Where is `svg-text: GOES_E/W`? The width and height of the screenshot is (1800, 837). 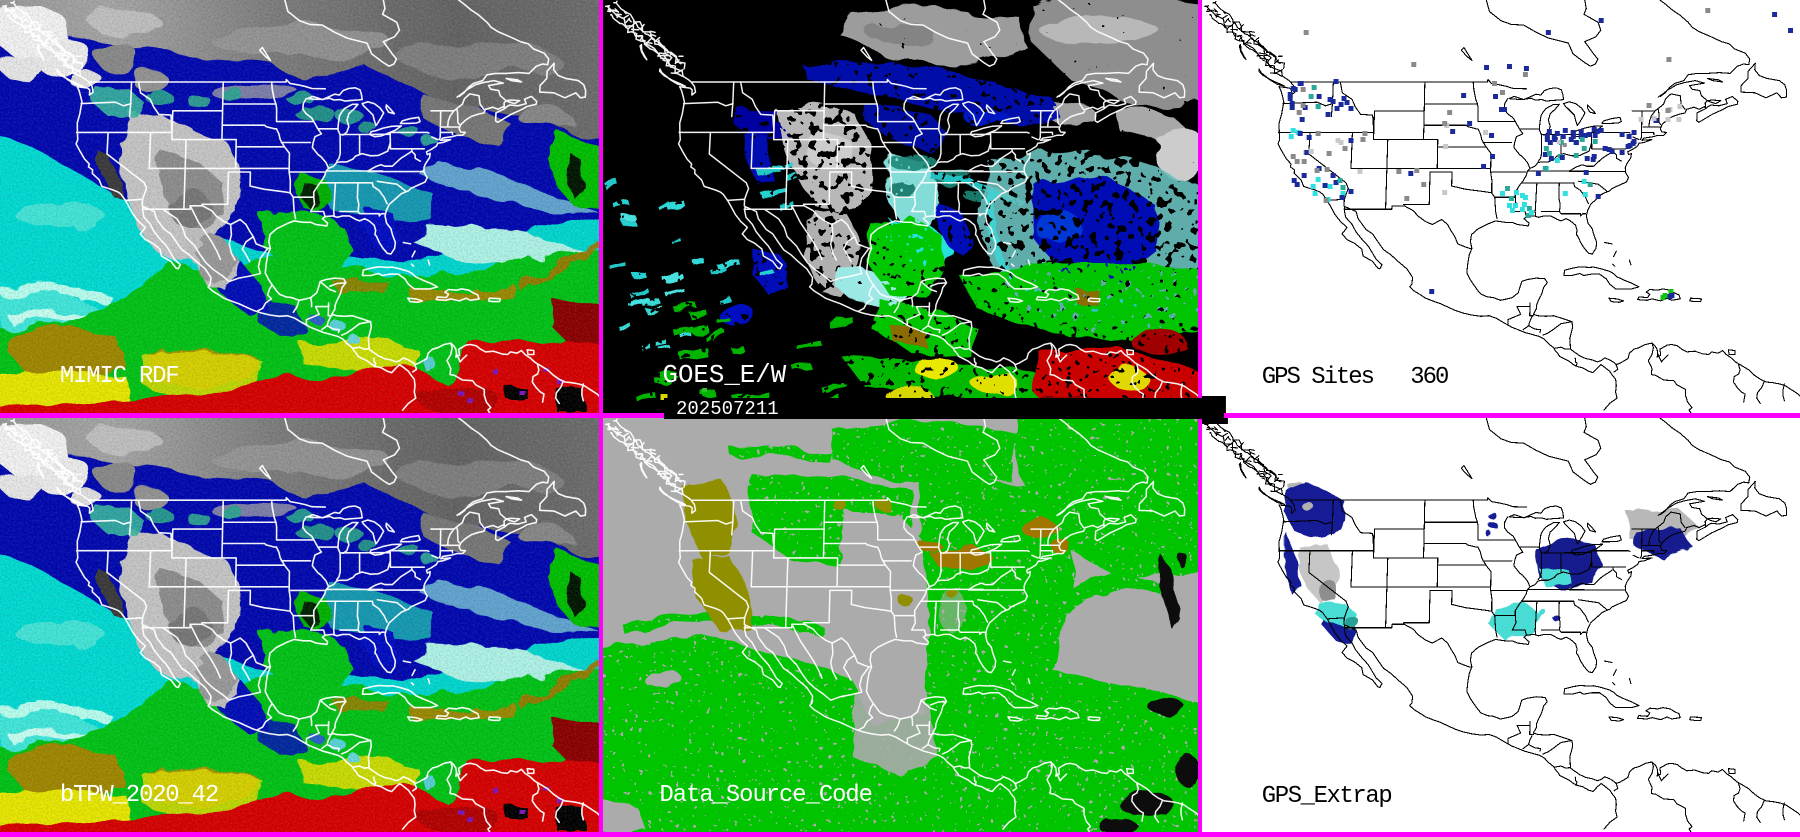
svg-text: GOES_E/W is located at coordinates (725, 375).